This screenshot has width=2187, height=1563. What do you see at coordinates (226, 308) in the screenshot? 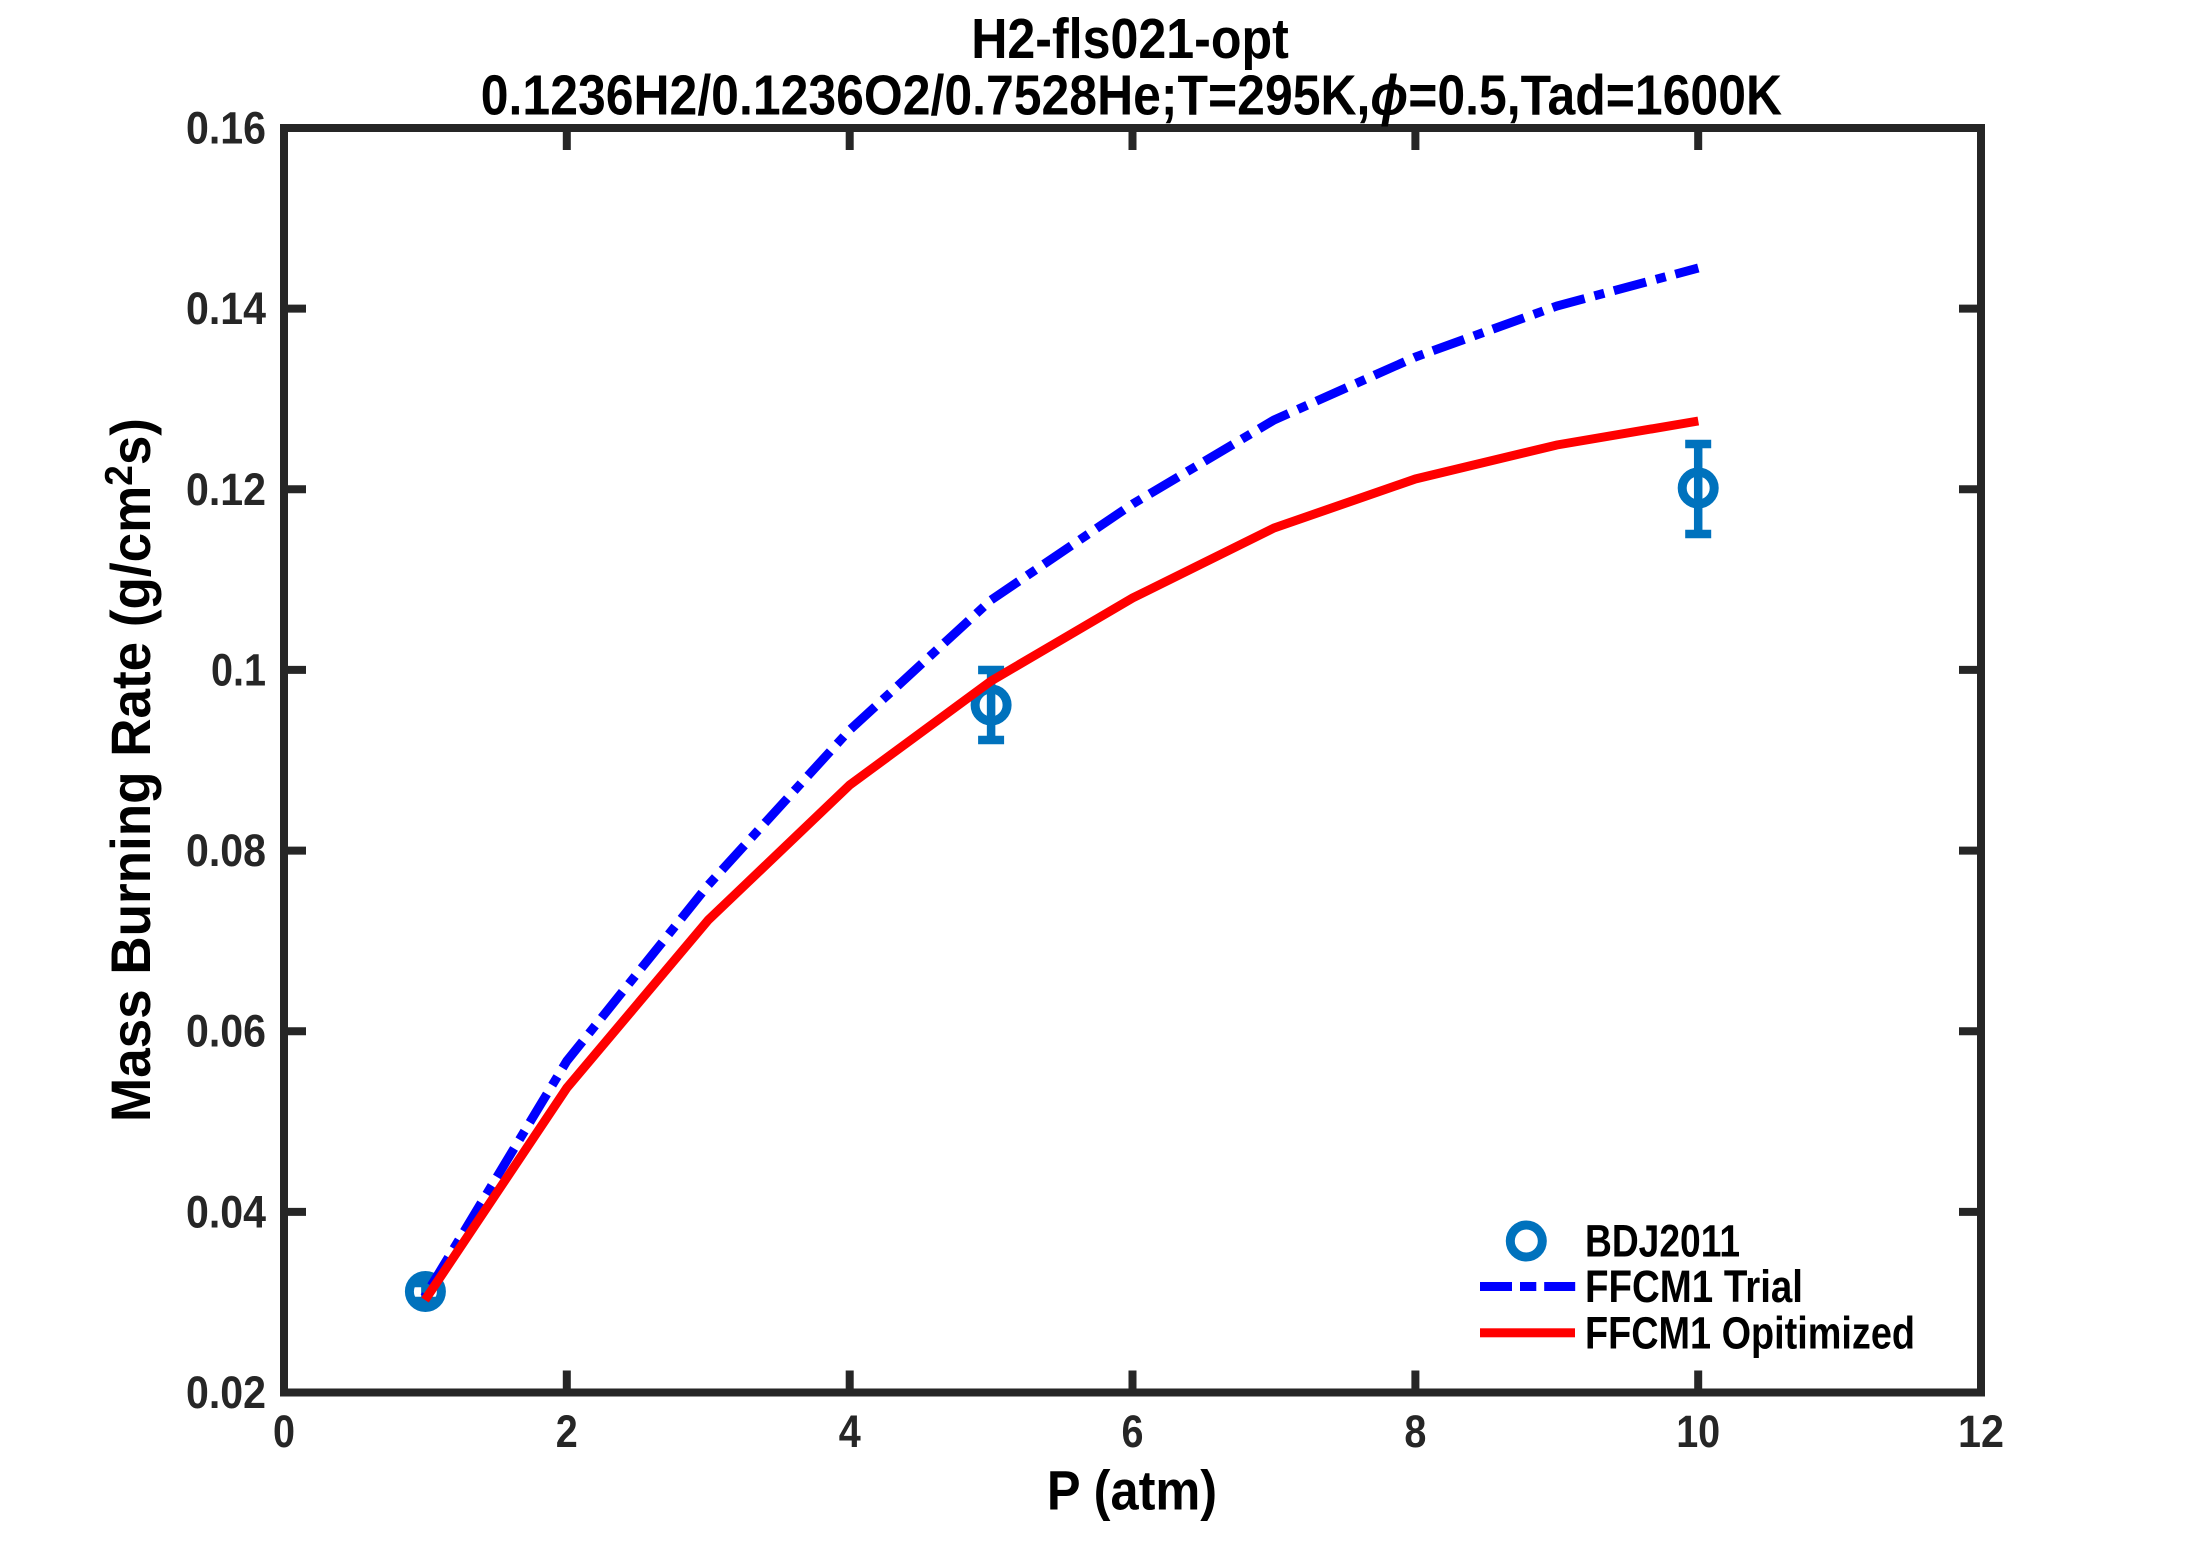
I see `svg-text: 0.14` at bounding box center [226, 308].